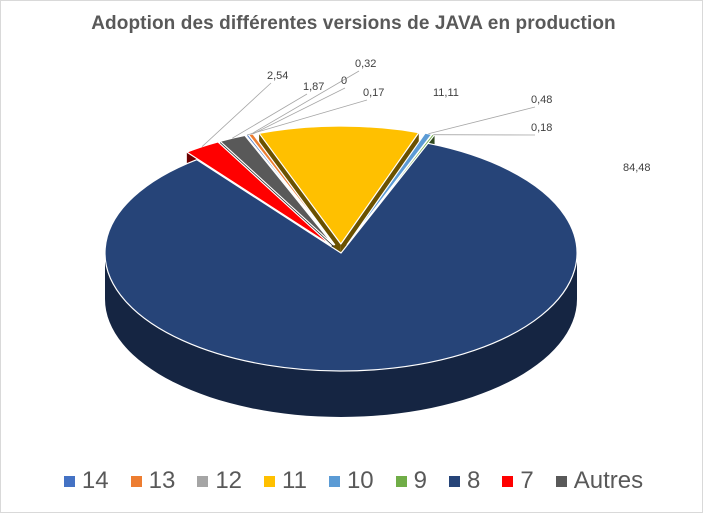 The width and height of the screenshot is (705, 516). I want to click on data-label-9: 0,18, so click(541, 128).